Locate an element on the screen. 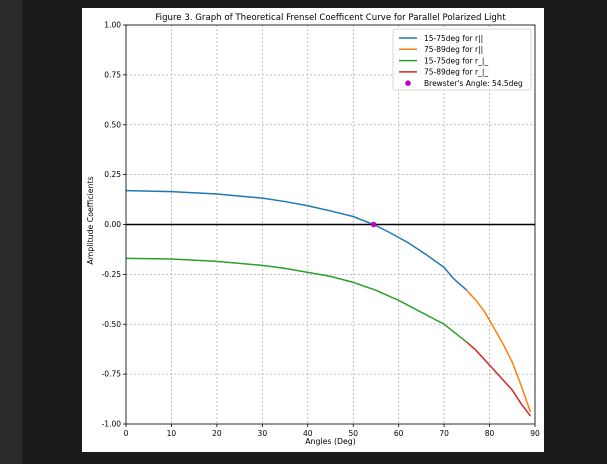 Image resolution: width=607 pixels, height=464 pixels. legend-label: Brewster's Angle: 54.5deg is located at coordinates (473, 83).